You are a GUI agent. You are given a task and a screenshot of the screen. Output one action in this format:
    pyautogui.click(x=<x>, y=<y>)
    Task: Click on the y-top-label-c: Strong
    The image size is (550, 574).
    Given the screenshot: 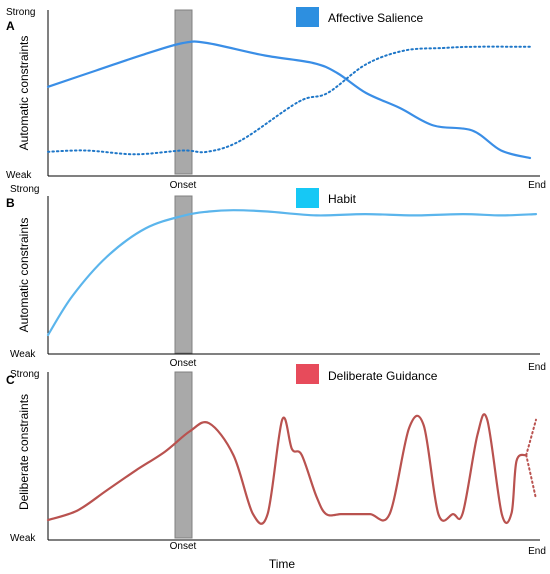 What is the action you would take?
    pyautogui.click(x=24, y=374)
    